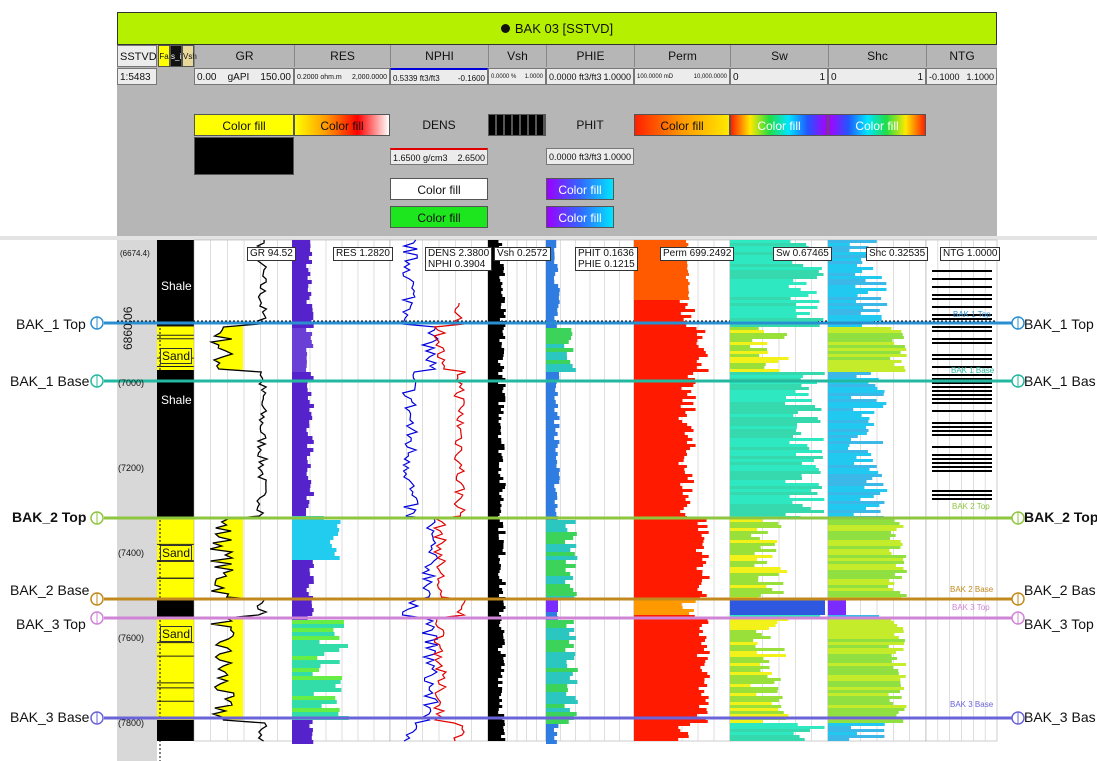  What do you see at coordinates (590, 125) in the screenshot?
I see `phit-track-header: PHIT` at bounding box center [590, 125].